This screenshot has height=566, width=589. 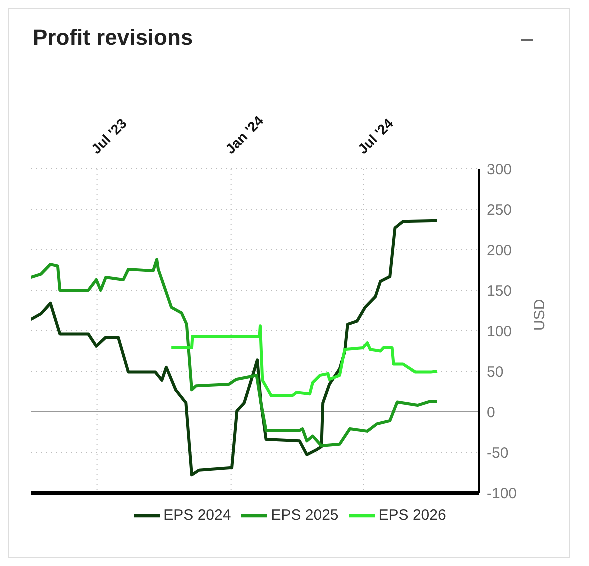 I want to click on legend-label: EPS 2026, so click(x=412, y=515).